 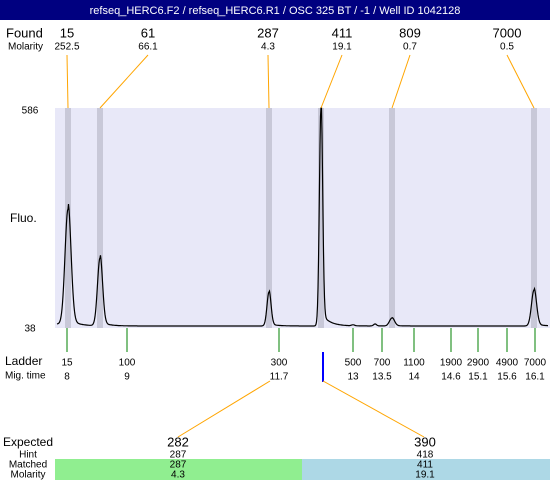 I want to click on peak-molarity: 4.3, so click(x=268, y=47).